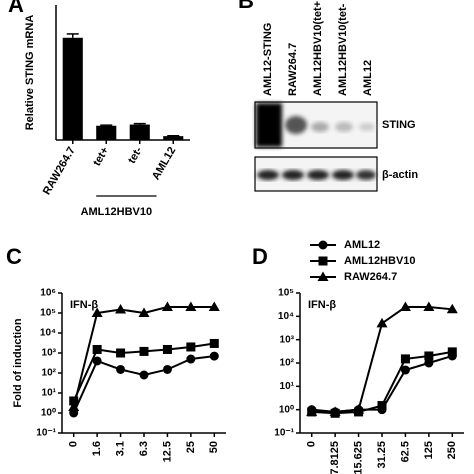 The width and height of the screenshot is (474, 474). What do you see at coordinates (101, 156) in the screenshot?
I see `x-tick-label: tet+` at bounding box center [101, 156].